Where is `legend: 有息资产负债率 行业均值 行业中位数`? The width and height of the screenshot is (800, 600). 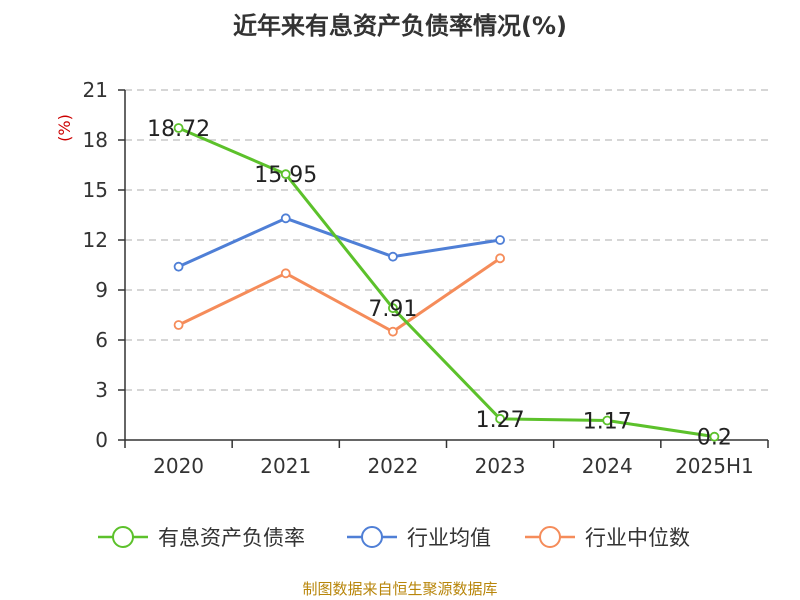
legend: 有息资产负债率 行业均值 行业中位数 is located at coordinates (394, 538).